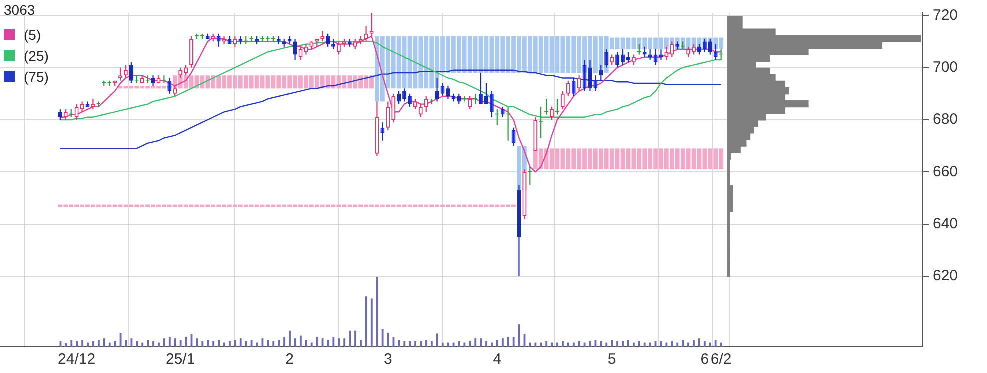  What do you see at coordinates (181, 359) in the screenshot?
I see `x-tick-label: 25/1` at bounding box center [181, 359].